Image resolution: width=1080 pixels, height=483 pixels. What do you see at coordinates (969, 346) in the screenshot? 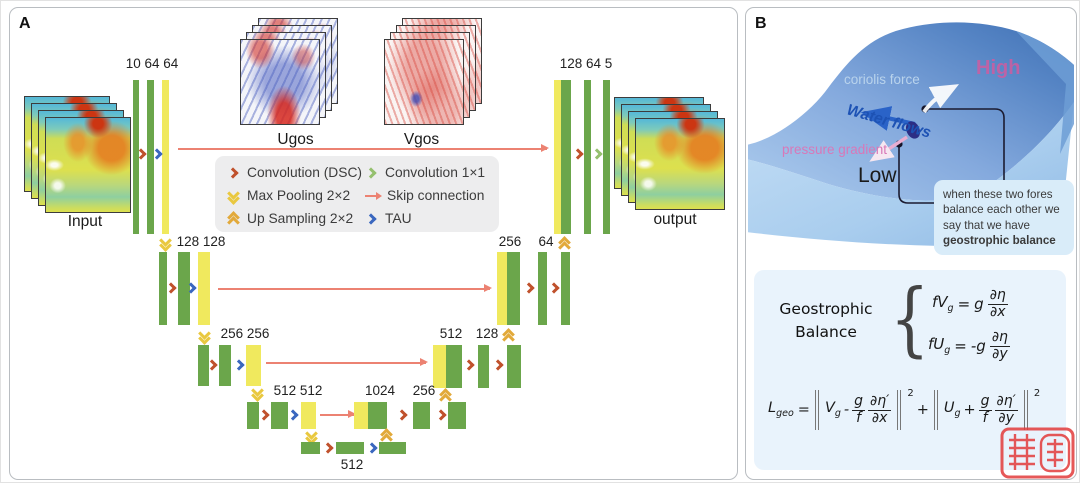
I see `equation-fug: fUg = -g ∂η ∂y` at bounding box center [969, 346].